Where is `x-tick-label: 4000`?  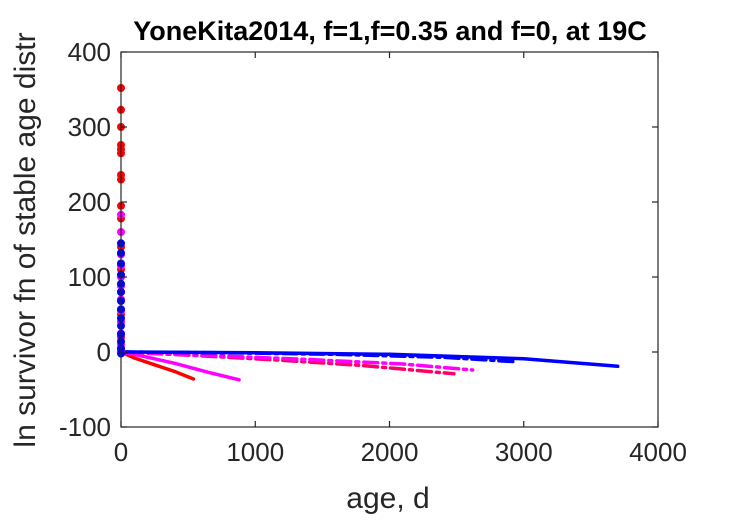 x-tick-label: 4000 is located at coordinates (658, 452).